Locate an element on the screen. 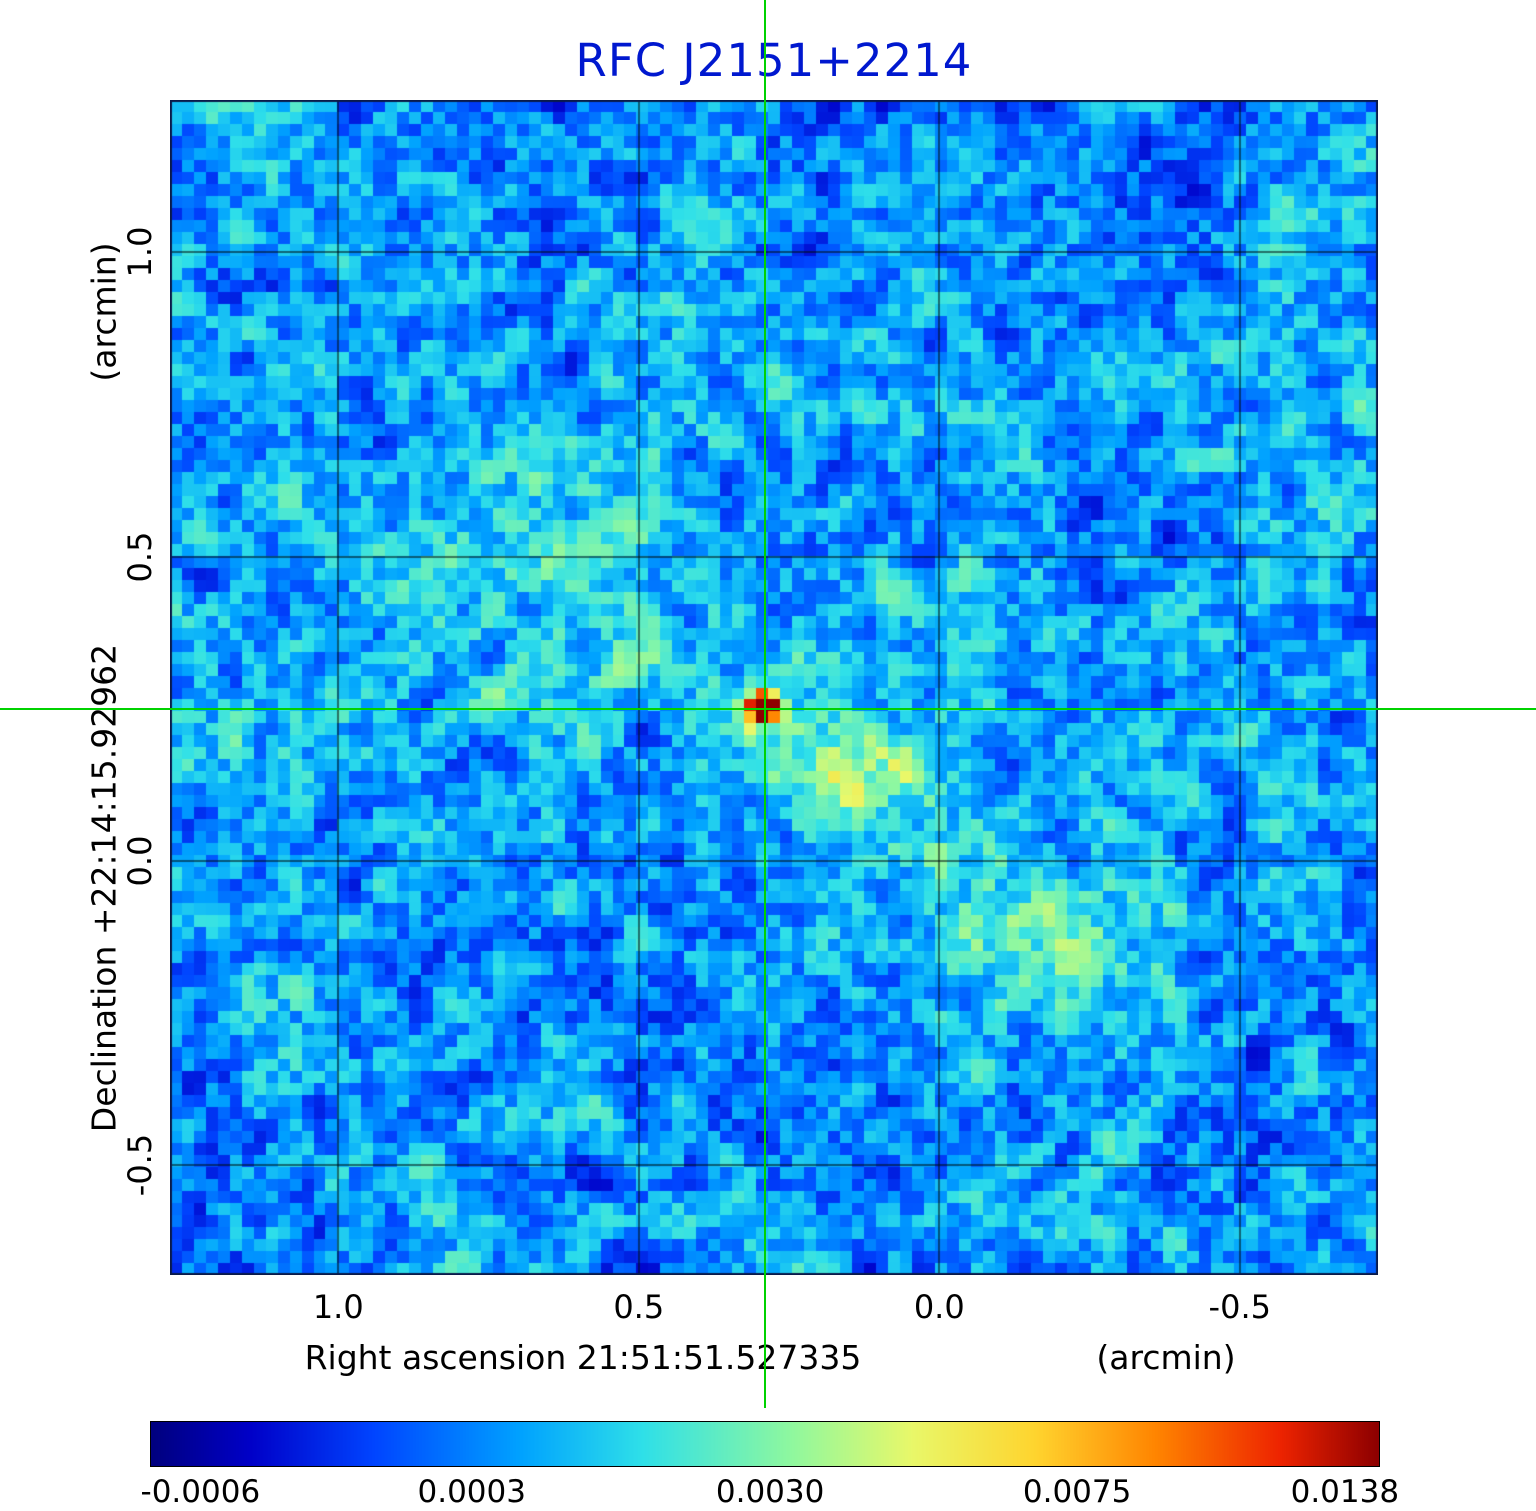 Image resolution: width=1536 pixels, height=1511 pixels. y-tick-label: 1.0 is located at coordinates (140, 252).